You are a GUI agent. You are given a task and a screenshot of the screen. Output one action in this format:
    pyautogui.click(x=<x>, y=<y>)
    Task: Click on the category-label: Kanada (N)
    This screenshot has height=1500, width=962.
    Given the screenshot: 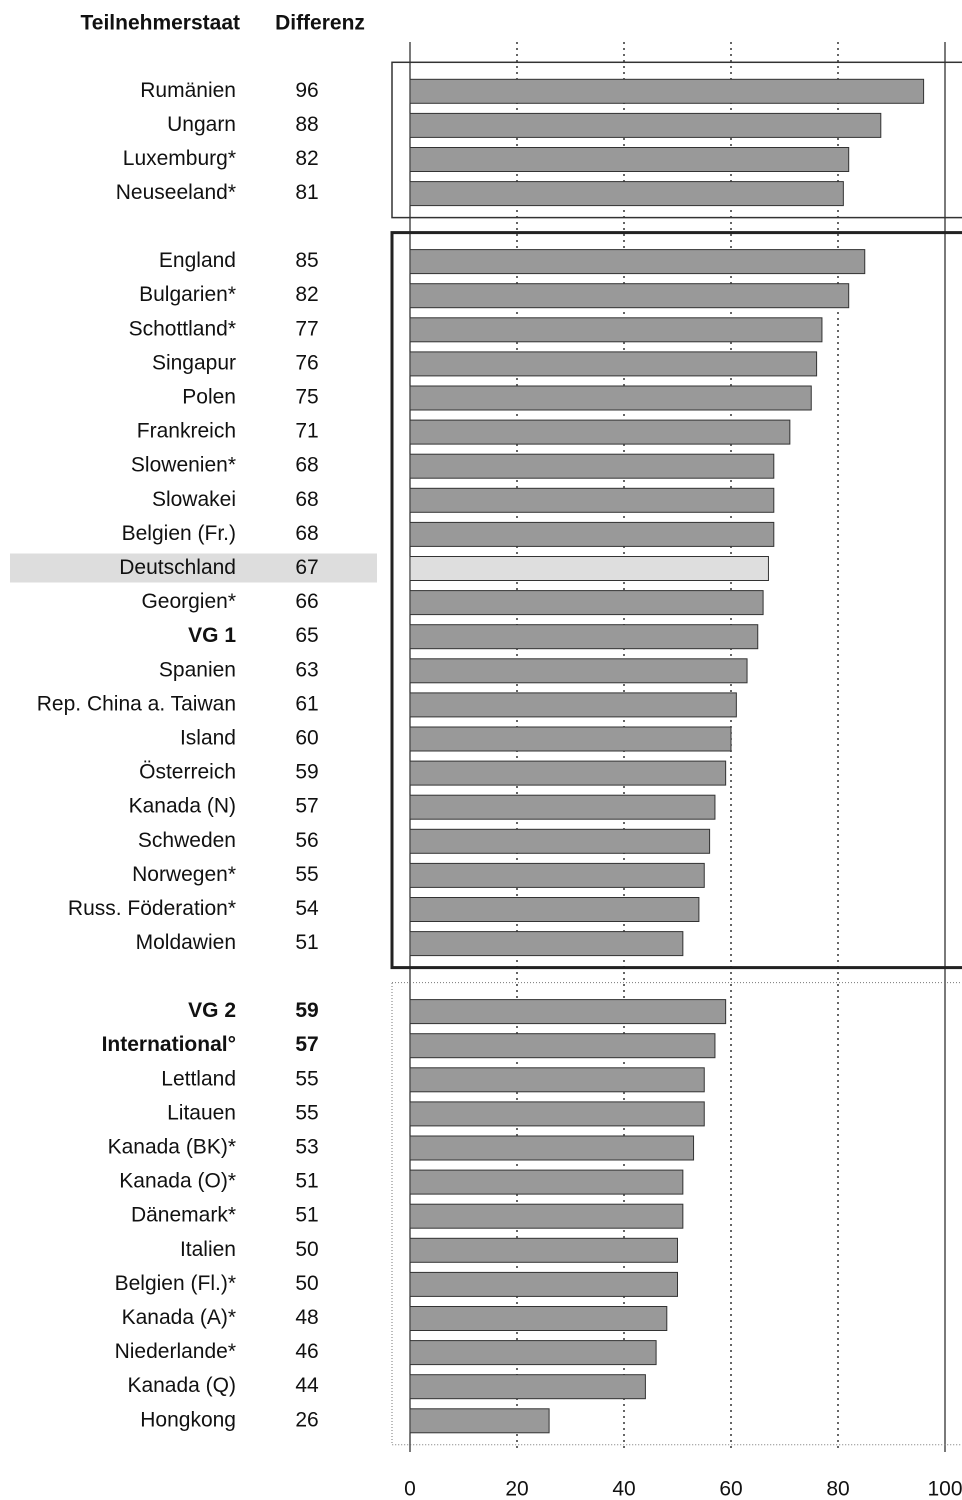 What is the action you would take?
    pyautogui.click(x=182, y=806)
    